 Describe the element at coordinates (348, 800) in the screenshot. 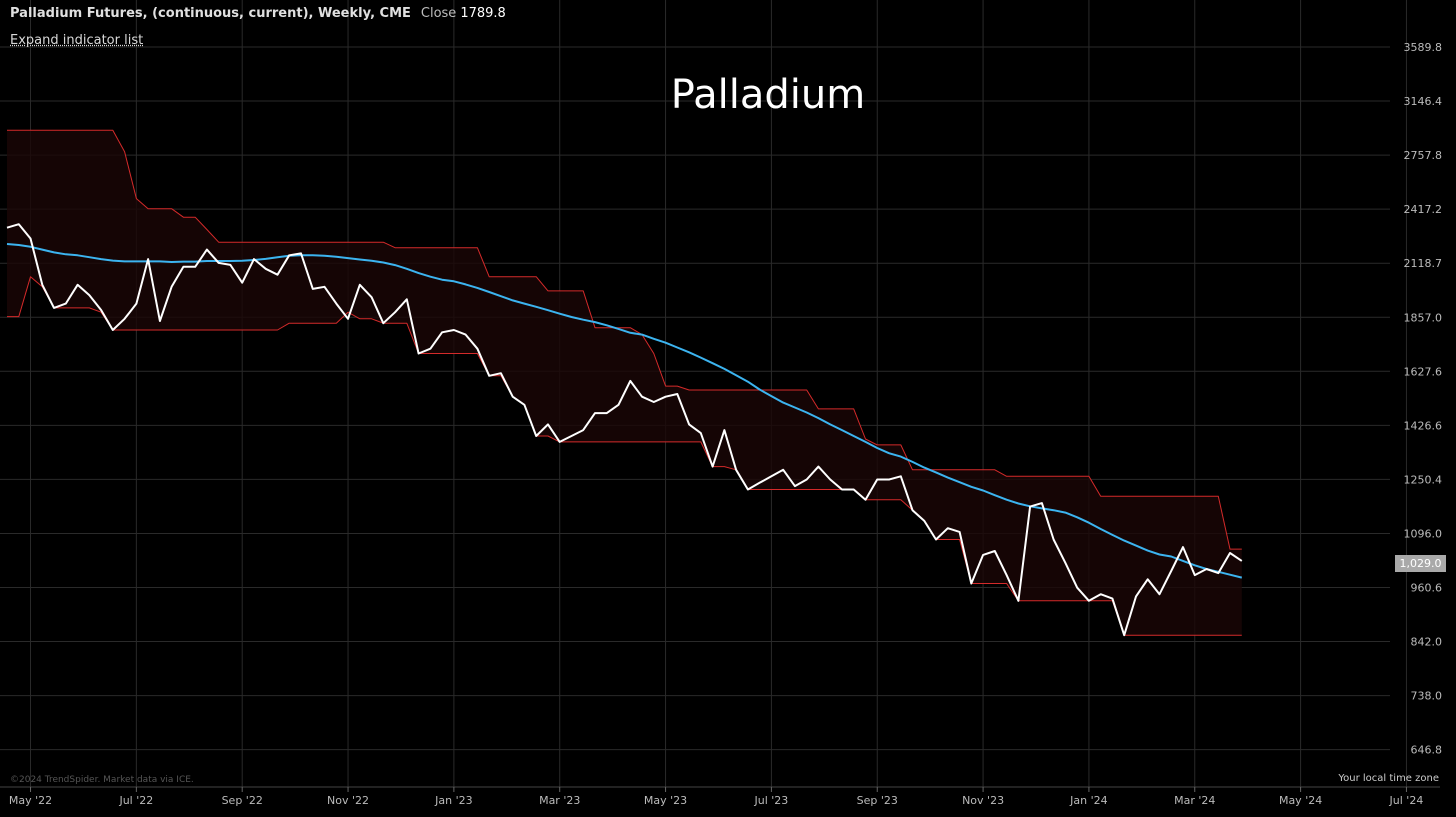

I see `x-tick-label: Nov '22` at that location.